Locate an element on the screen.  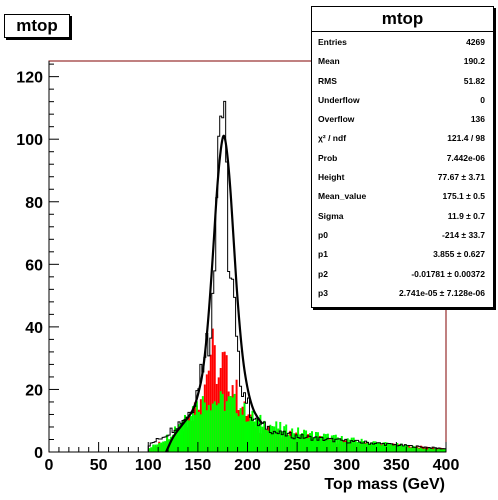
x-tick-label: 350 is located at coordinates (396, 465).